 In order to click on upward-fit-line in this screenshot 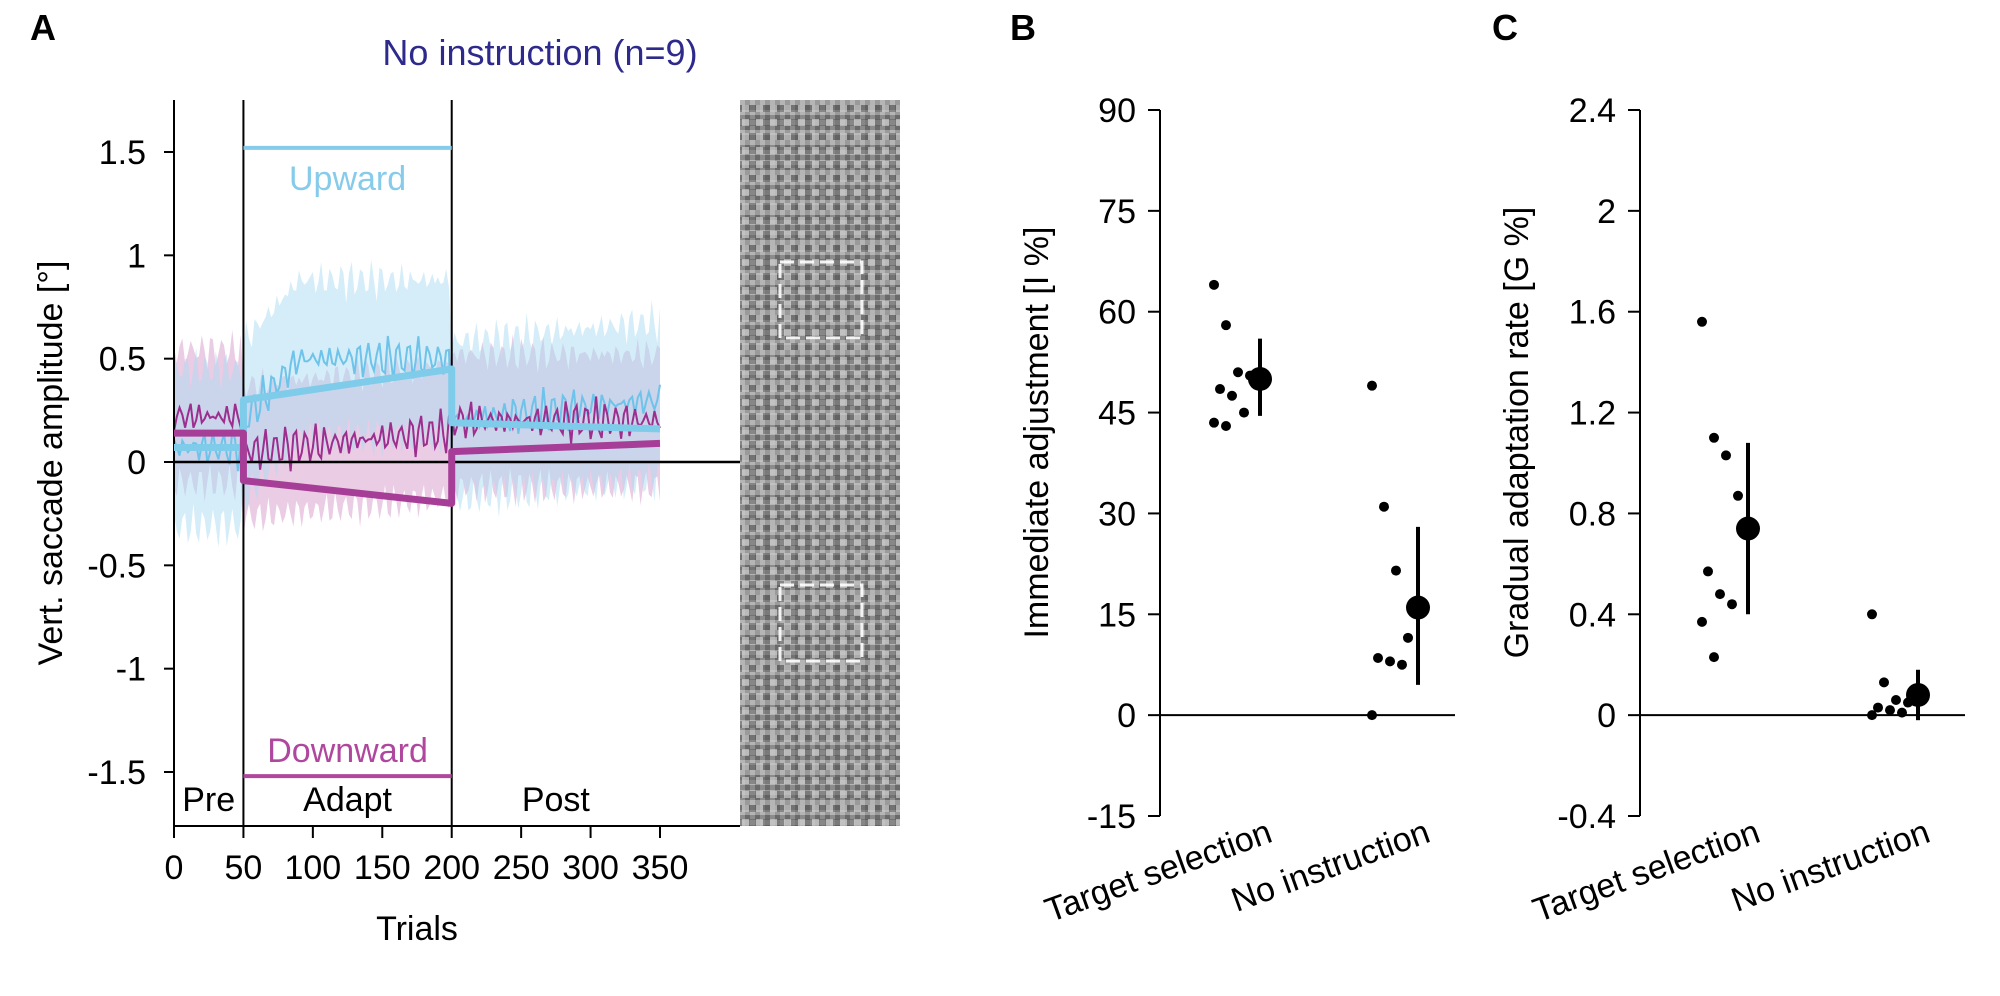, I will do `click(417, 408)`.